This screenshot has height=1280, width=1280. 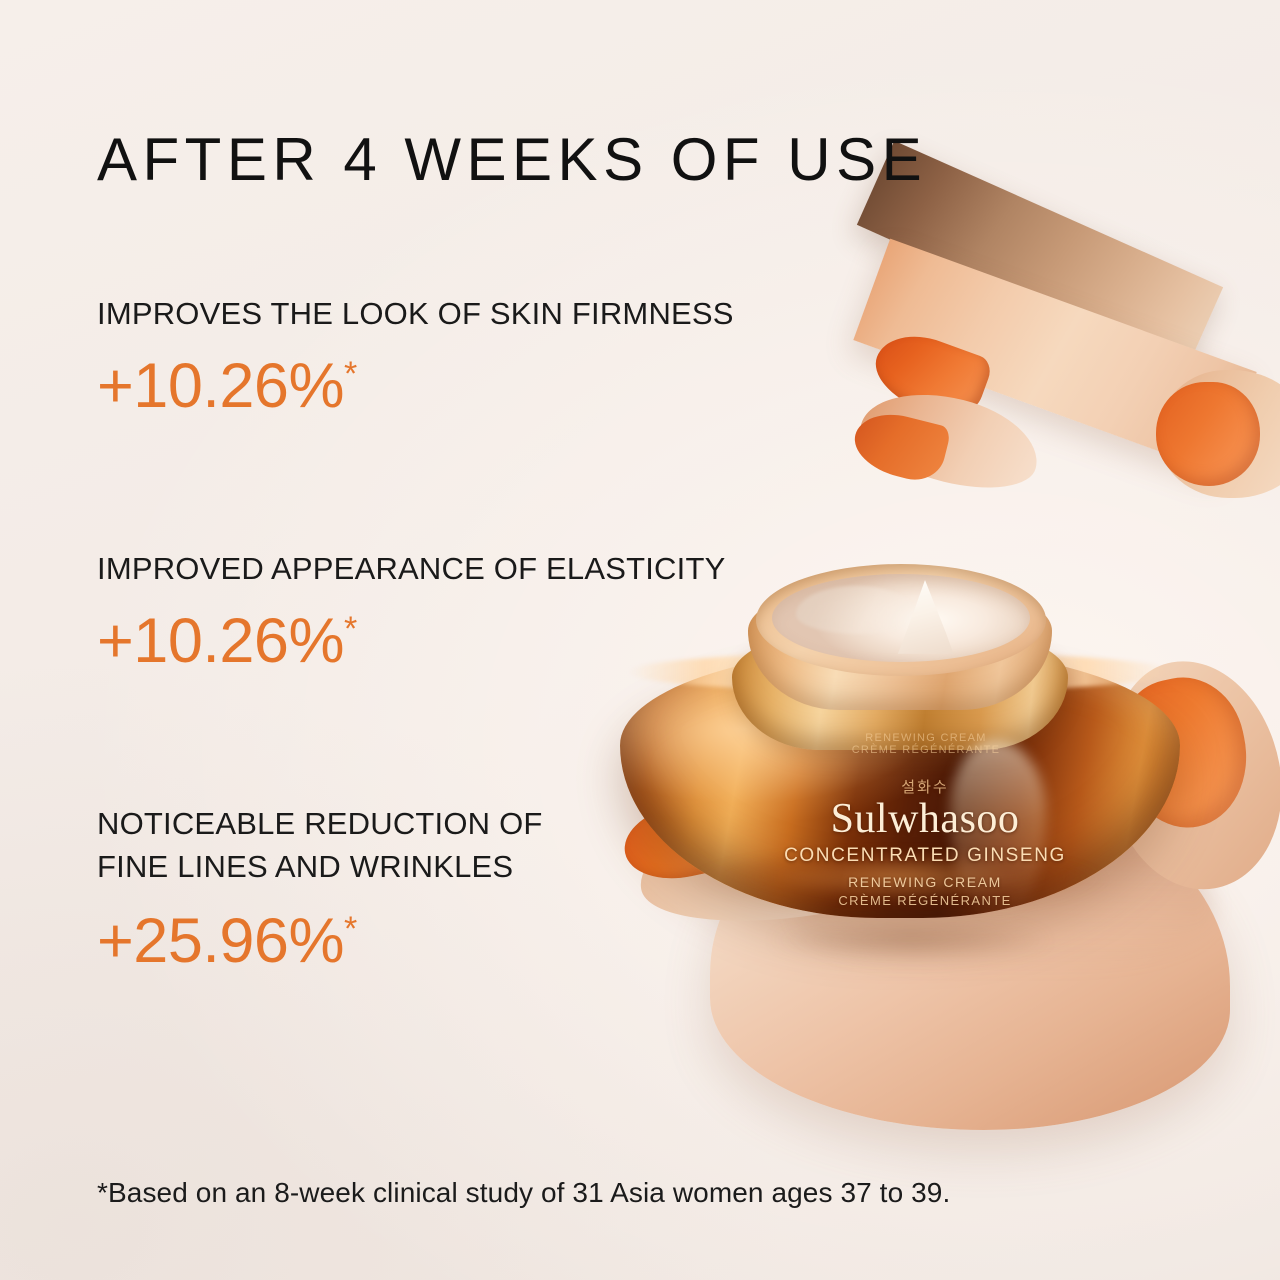 What do you see at coordinates (320, 823) in the screenshot?
I see `benefit-label-line-1: NOTICEABLE REDUCTION OF` at bounding box center [320, 823].